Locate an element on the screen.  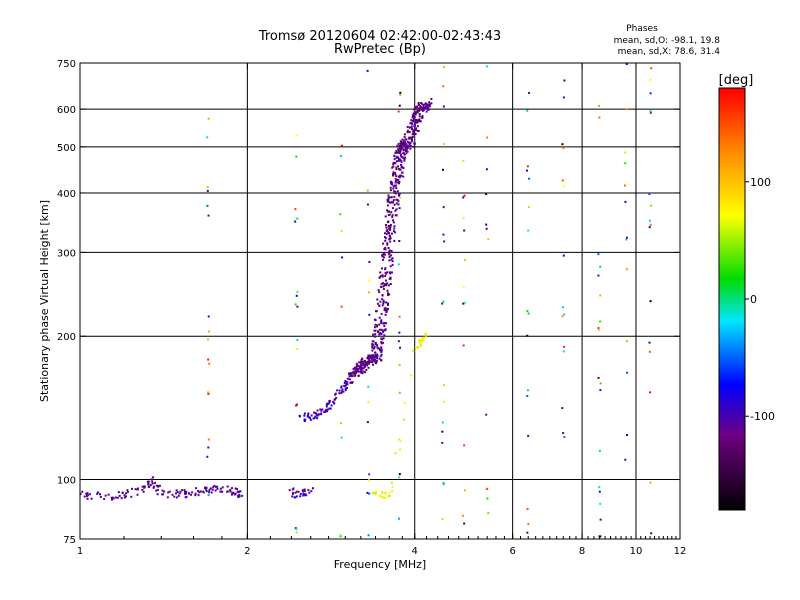
x-axis-label: Frequency [MHz] is located at coordinates (380, 564).